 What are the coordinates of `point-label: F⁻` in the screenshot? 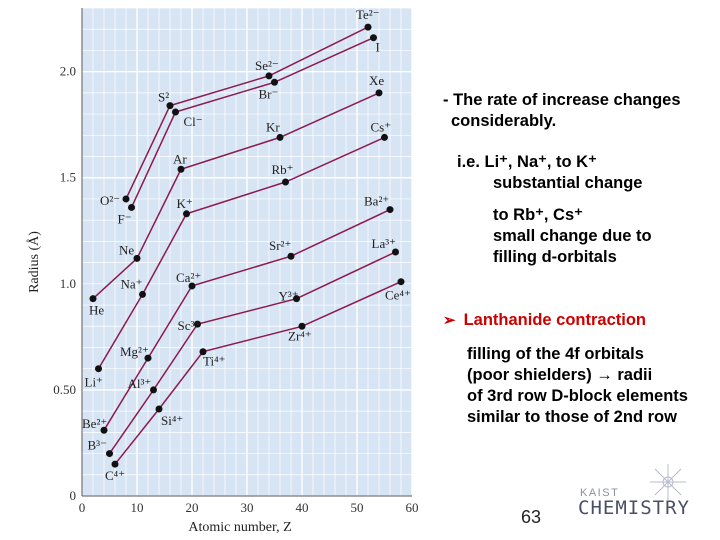 It's located at (125, 218).